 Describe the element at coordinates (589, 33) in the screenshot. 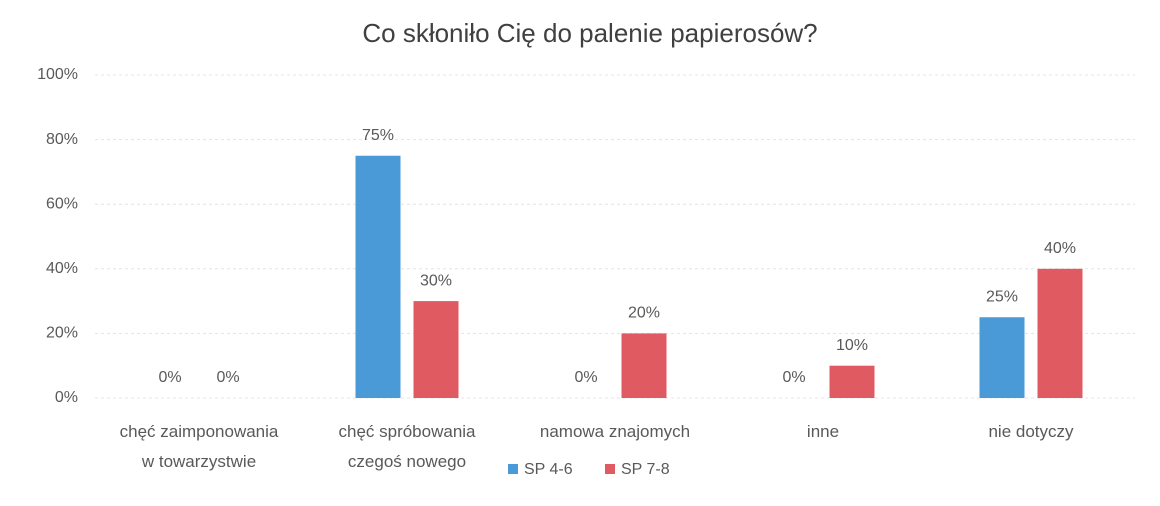

I see `chart-title: Co skłoniło Cię do palenie papierosów?` at that location.